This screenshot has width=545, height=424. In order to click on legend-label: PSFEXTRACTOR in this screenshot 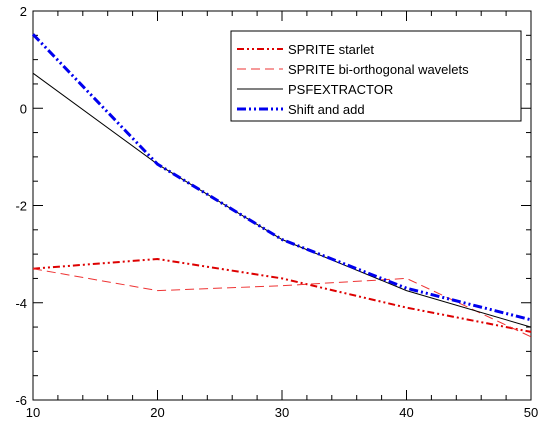, I will do `click(340, 89)`.